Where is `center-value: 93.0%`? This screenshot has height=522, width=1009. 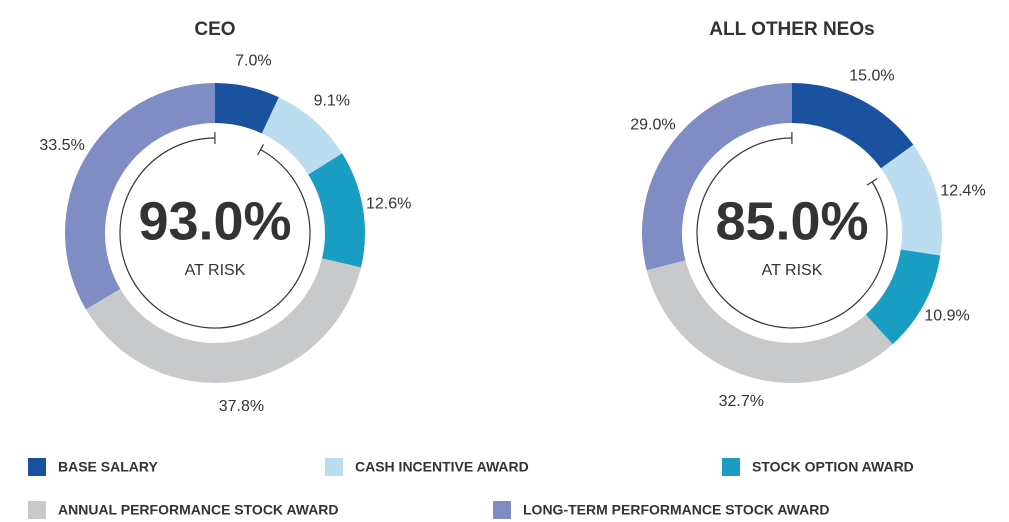 center-value: 93.0% is located at coordinates (214, 221).